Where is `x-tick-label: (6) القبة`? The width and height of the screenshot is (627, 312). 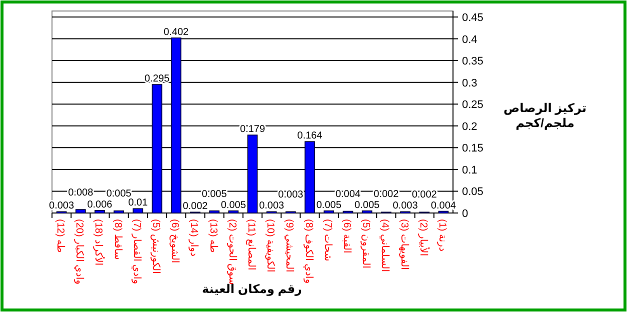
x-tick-label: (6) القبة is located at coordinates (346, 236).